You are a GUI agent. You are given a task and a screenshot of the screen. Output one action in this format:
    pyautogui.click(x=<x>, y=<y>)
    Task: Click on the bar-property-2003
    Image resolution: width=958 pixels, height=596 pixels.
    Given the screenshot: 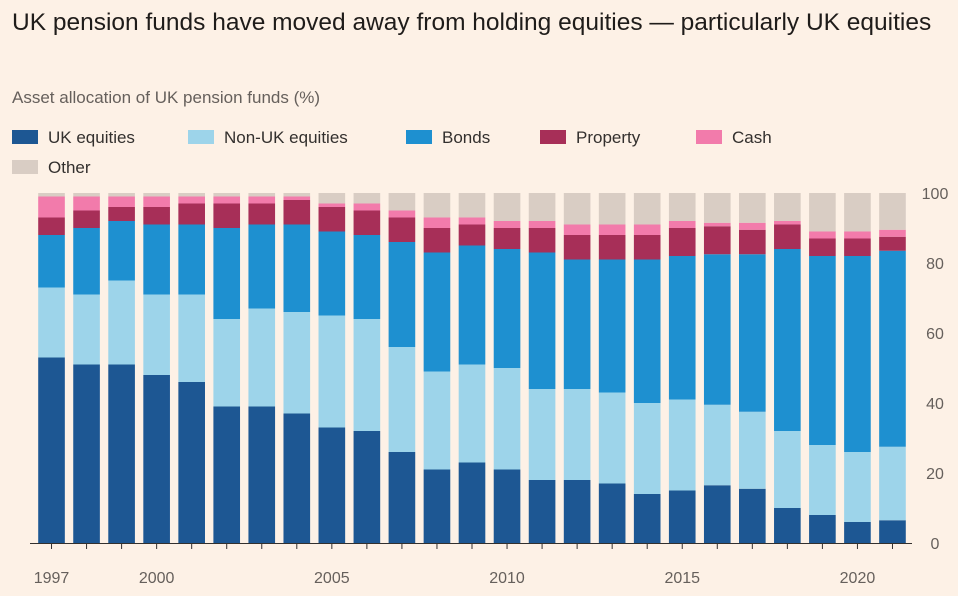 What is the action you would take?
    pyautogui.click(x=262, y=214)
    